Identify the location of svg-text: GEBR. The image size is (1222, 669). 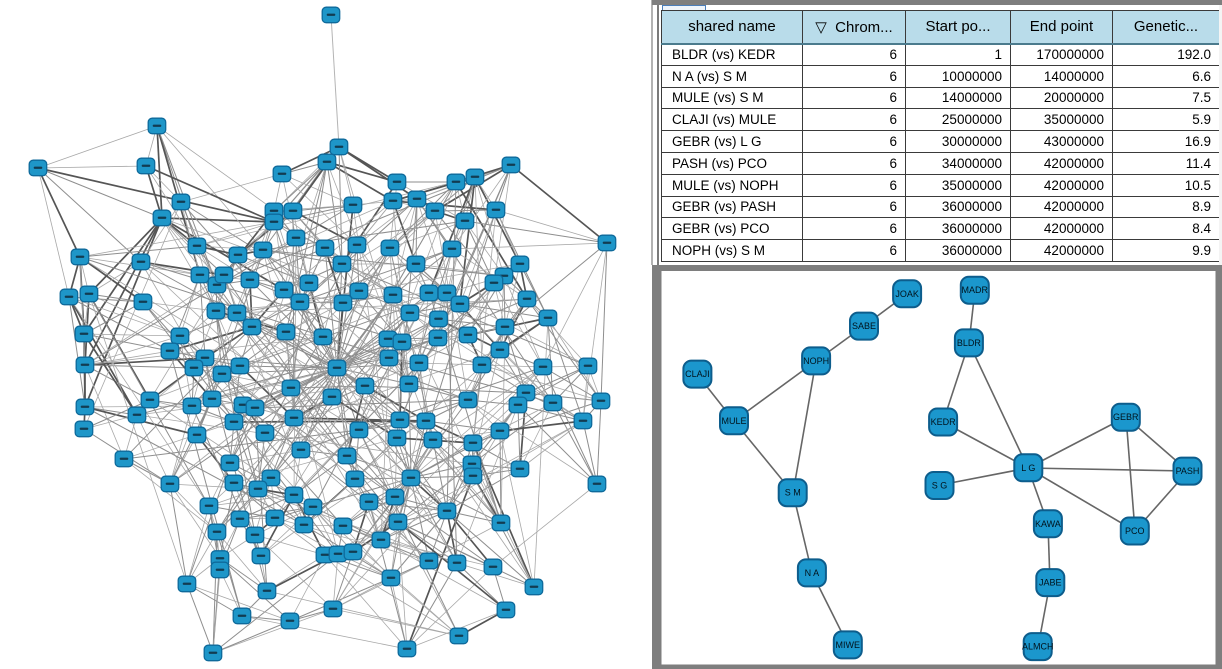
(1126, 417).